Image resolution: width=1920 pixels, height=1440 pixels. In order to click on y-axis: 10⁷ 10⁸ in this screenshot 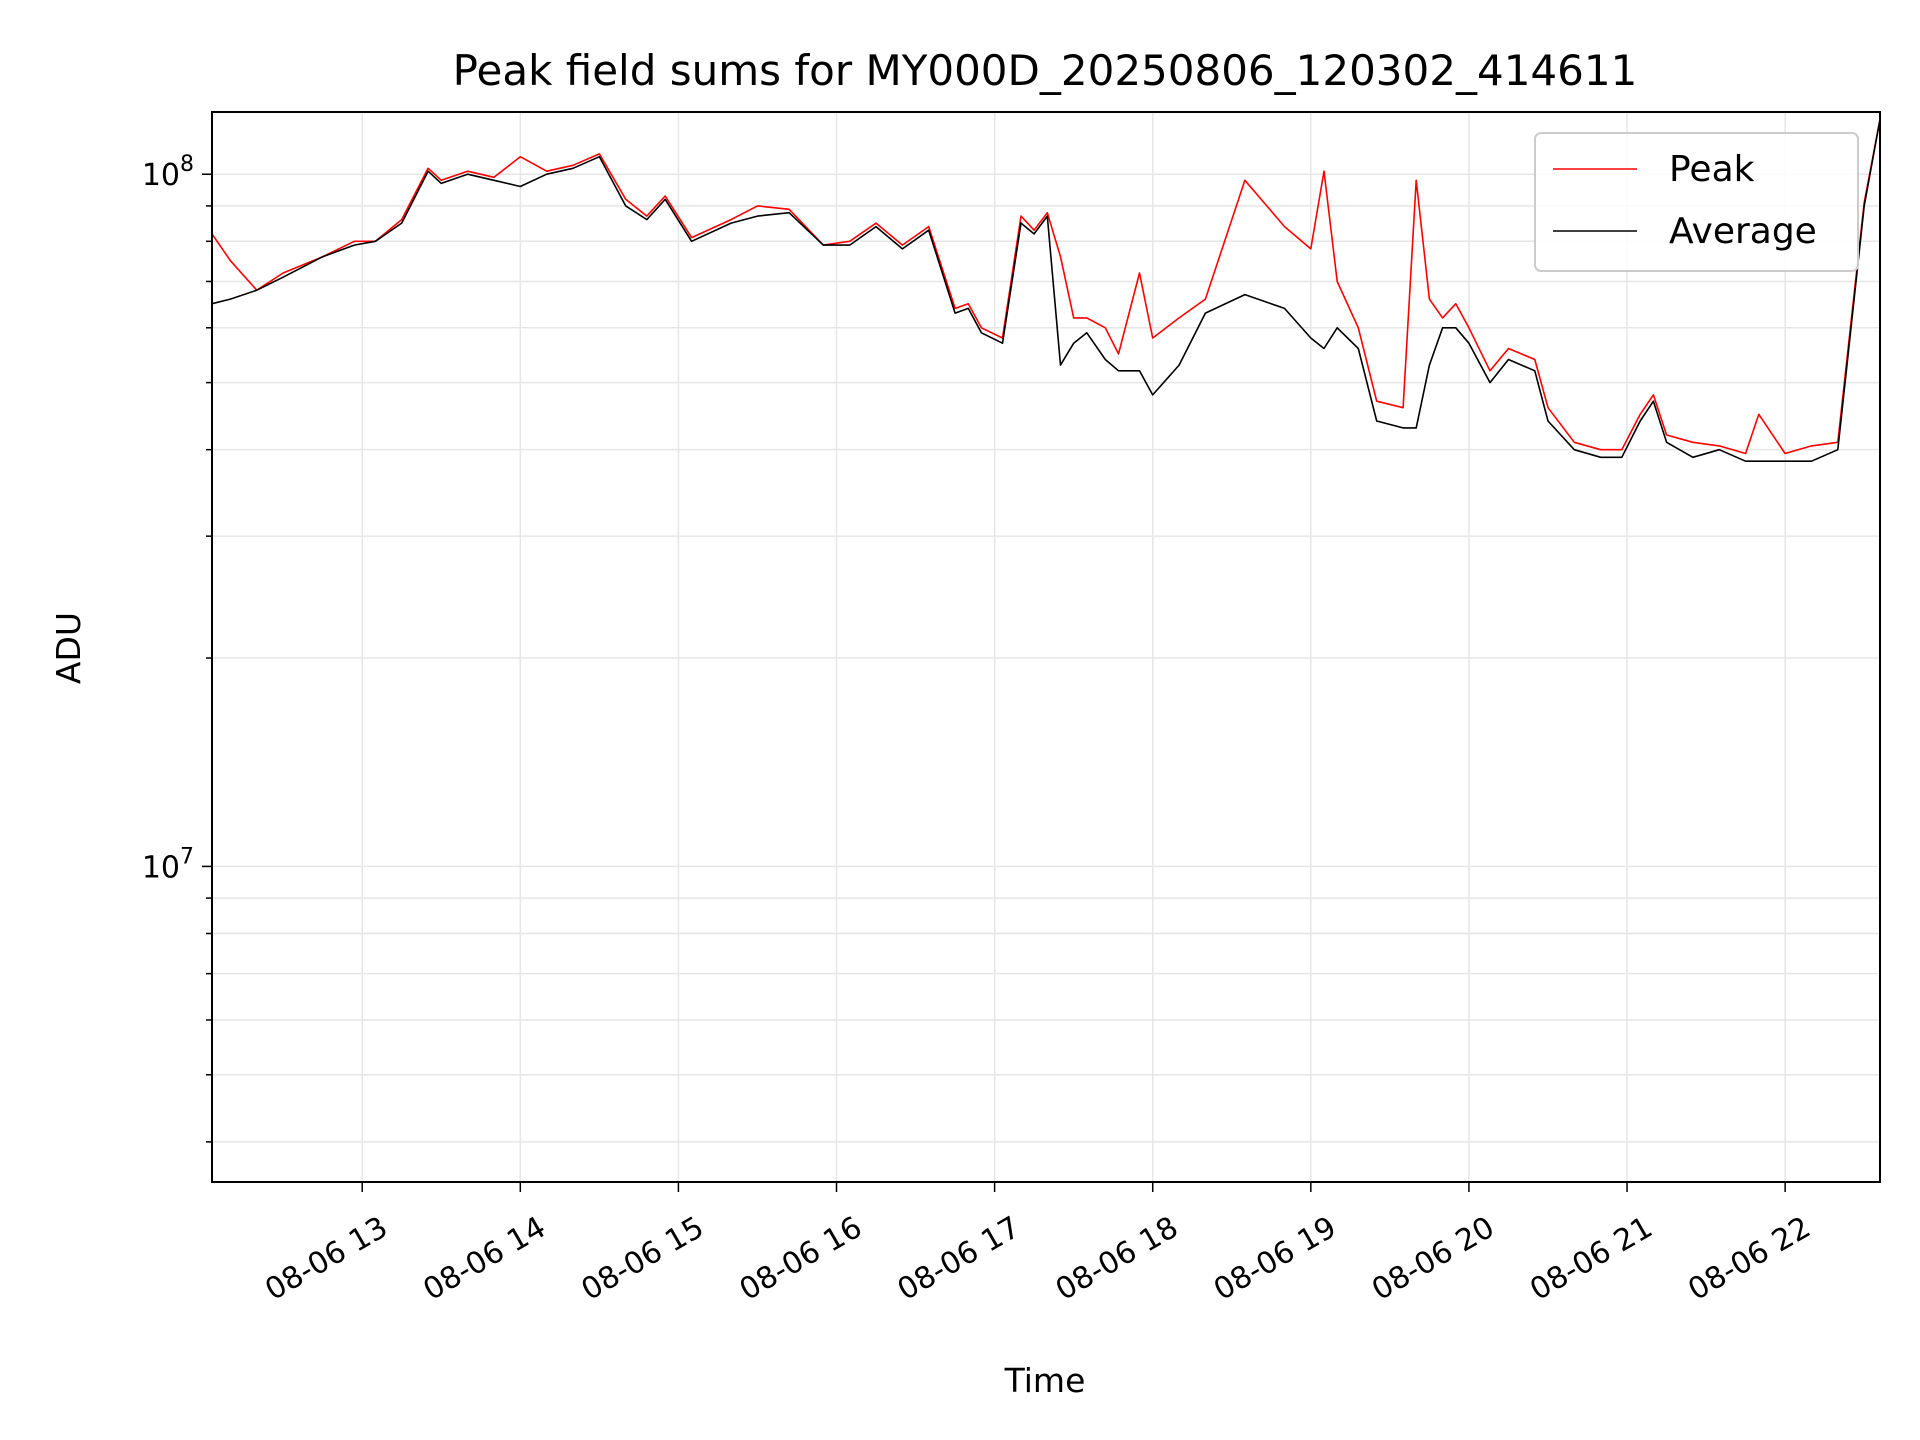, I will do `click(177, 647)`.